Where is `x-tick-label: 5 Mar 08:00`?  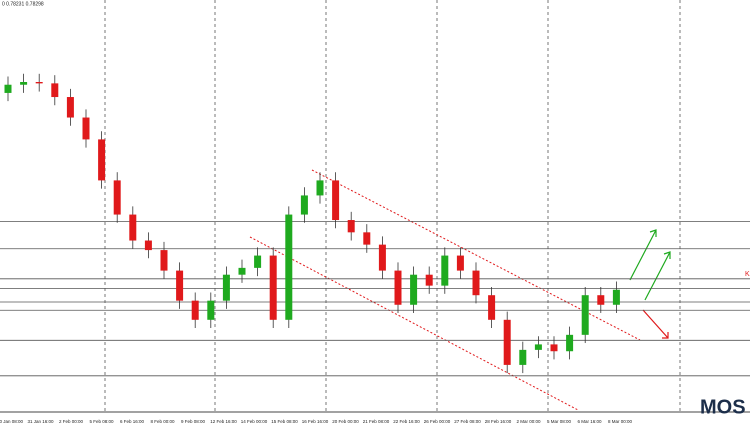 x-tick-label: 5 Mar 08:00 is located at coordinates (559, 421).